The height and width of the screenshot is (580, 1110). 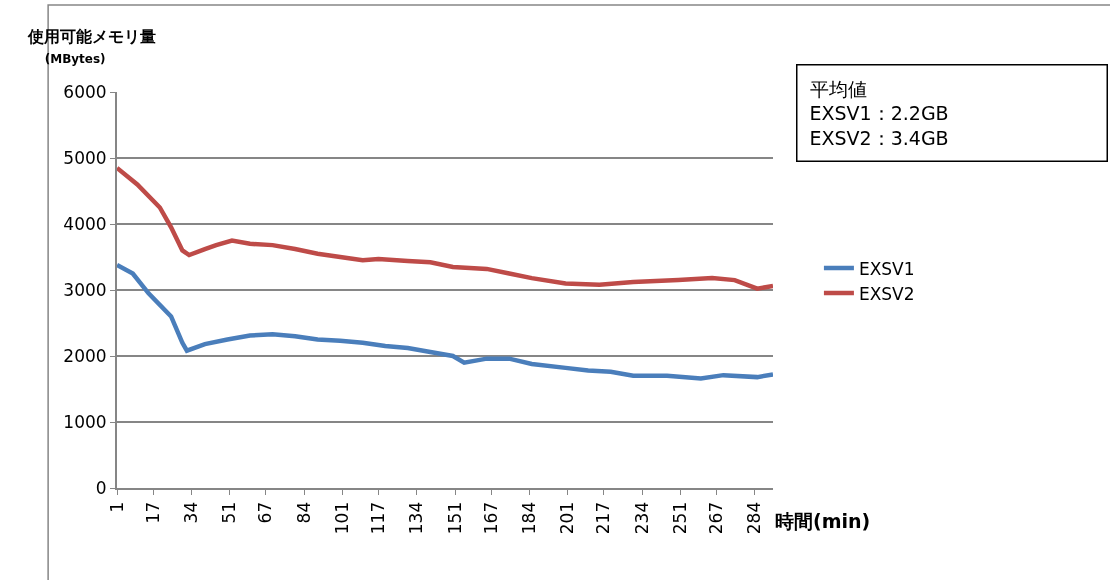 I want to click on x-tick-label: 84, so click(x=303, y=512).